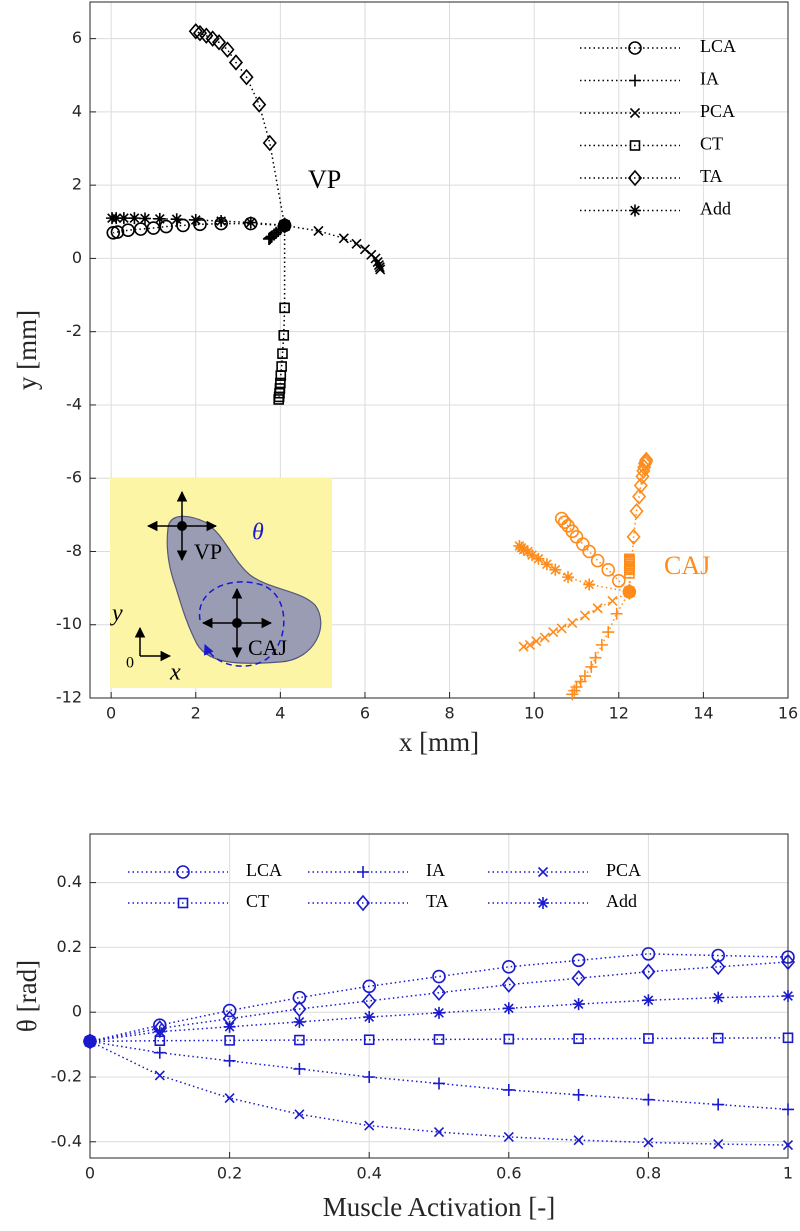 Image resolution: width=800 pixels, height=1231 pixels. Describe the element at coordinates (74, 330) in the screenshot. I see `y-tick-label: -2` at that location.